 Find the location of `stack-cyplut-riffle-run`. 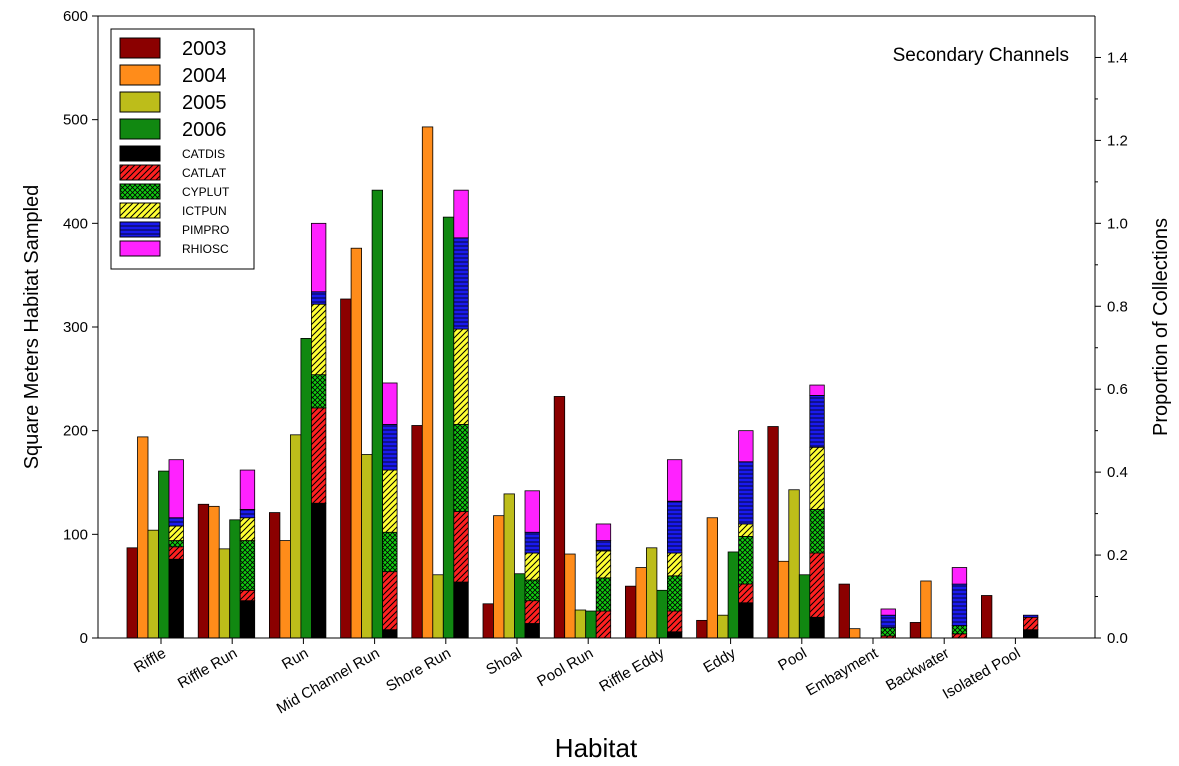

stack-cyplut-riffle-run is located at coordinates (247, 565).